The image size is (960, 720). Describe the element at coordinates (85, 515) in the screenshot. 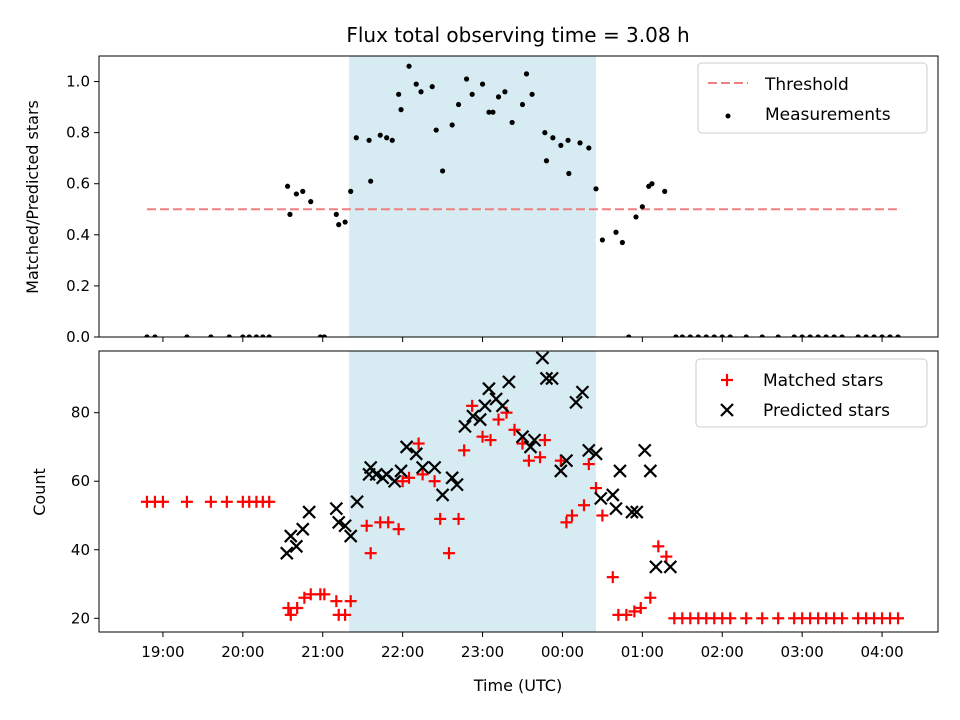

I see `bottom-y-ticks: 20 40 60 80` at that location.